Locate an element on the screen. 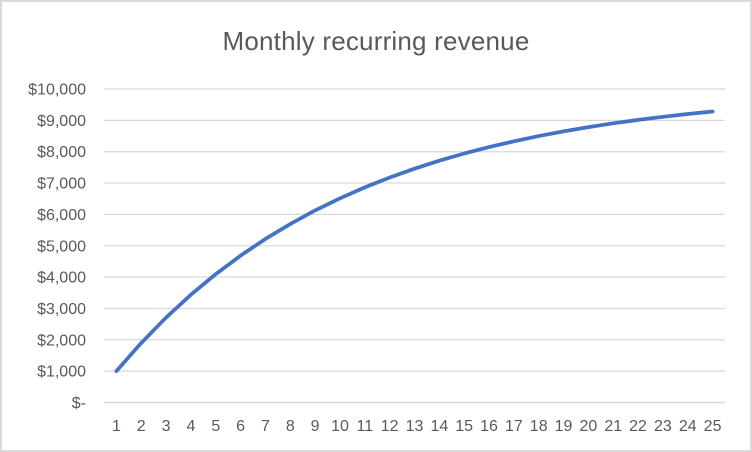  y-axis-label: $1,000 is located at coordinates (61, 372).